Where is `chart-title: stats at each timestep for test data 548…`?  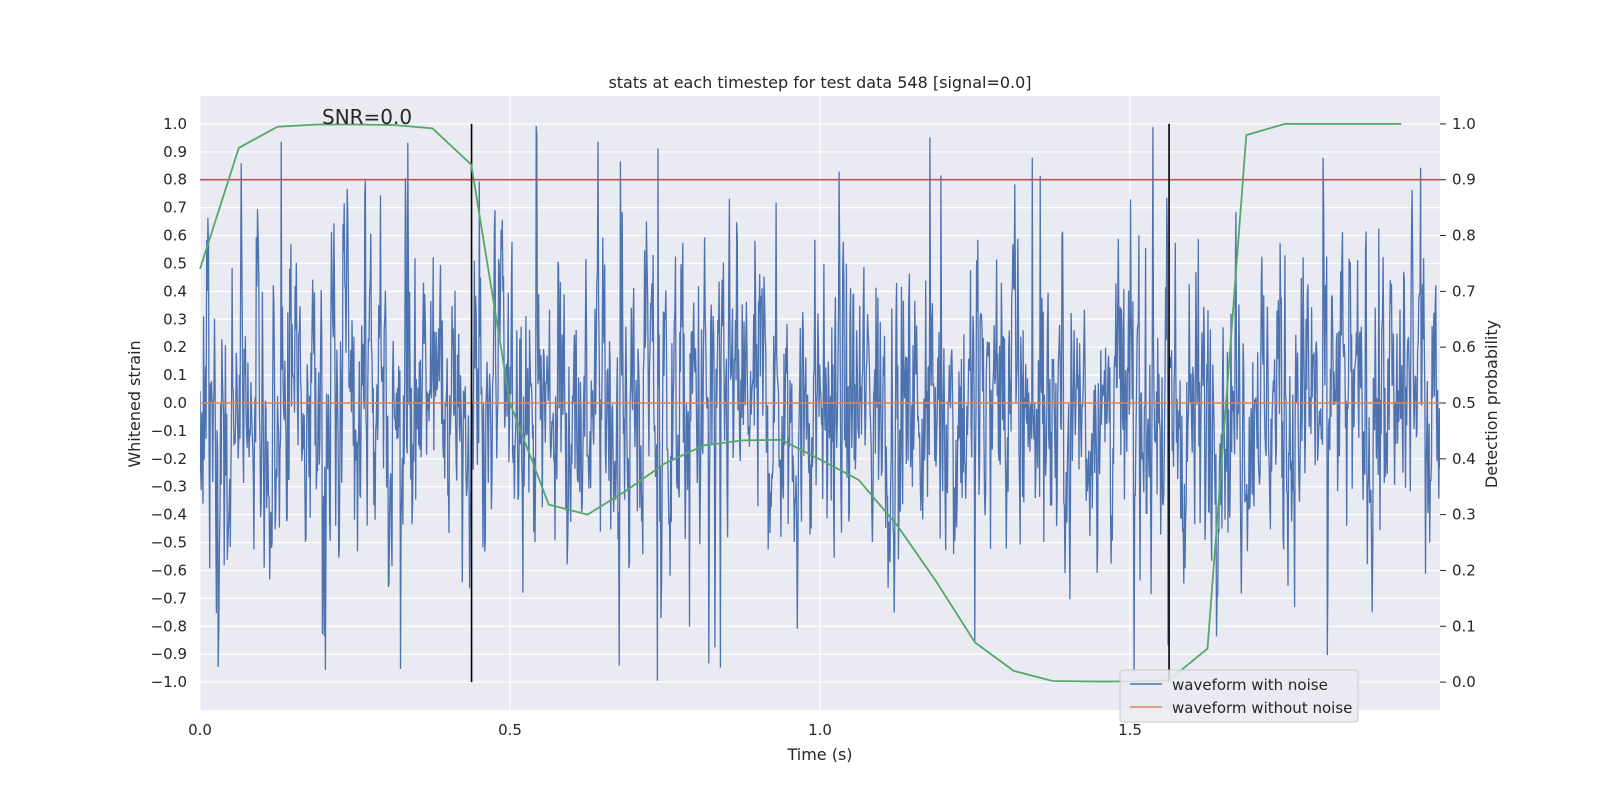 chart-title: stats at each timestep for test data 548… is located at coordinates (819, 82).